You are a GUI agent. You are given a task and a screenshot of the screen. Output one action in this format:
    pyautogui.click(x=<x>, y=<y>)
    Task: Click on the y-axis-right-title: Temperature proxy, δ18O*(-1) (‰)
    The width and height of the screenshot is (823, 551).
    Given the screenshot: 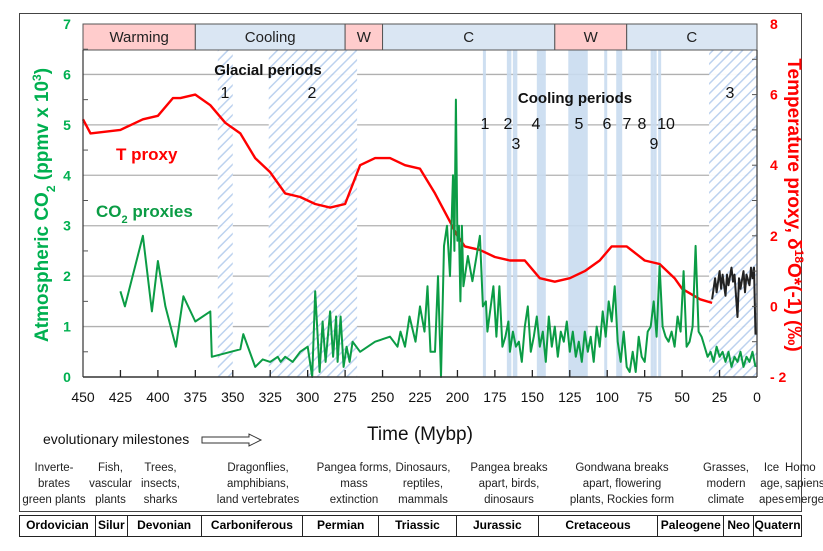 What is the action you would take?
    pyautogui.click(x=794, y=204)
    